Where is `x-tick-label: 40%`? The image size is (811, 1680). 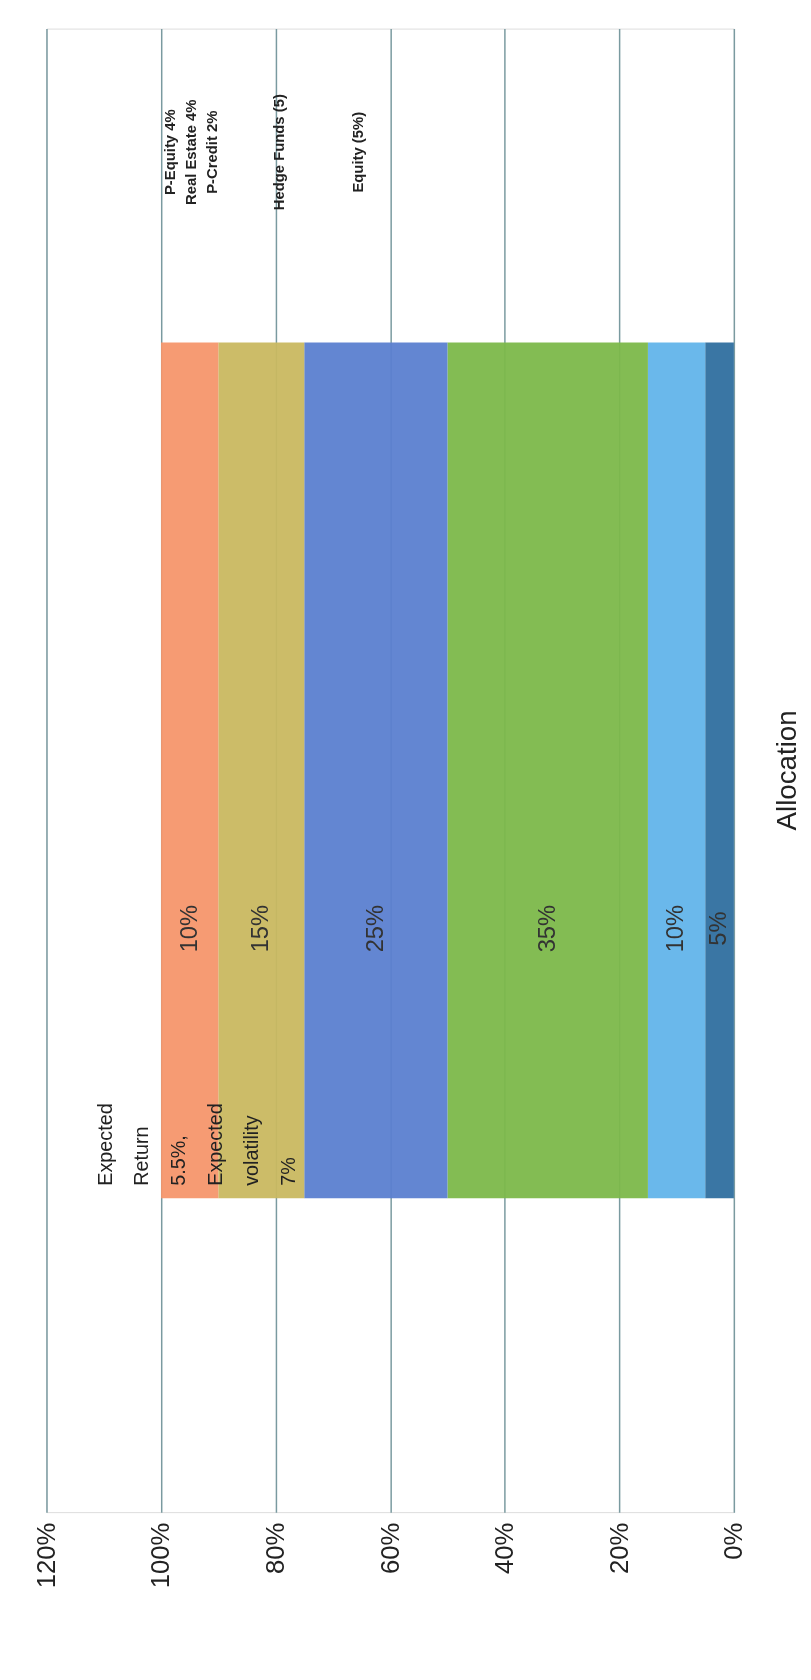
x-tick-label: 40% is located at coordinates (504, 1548).